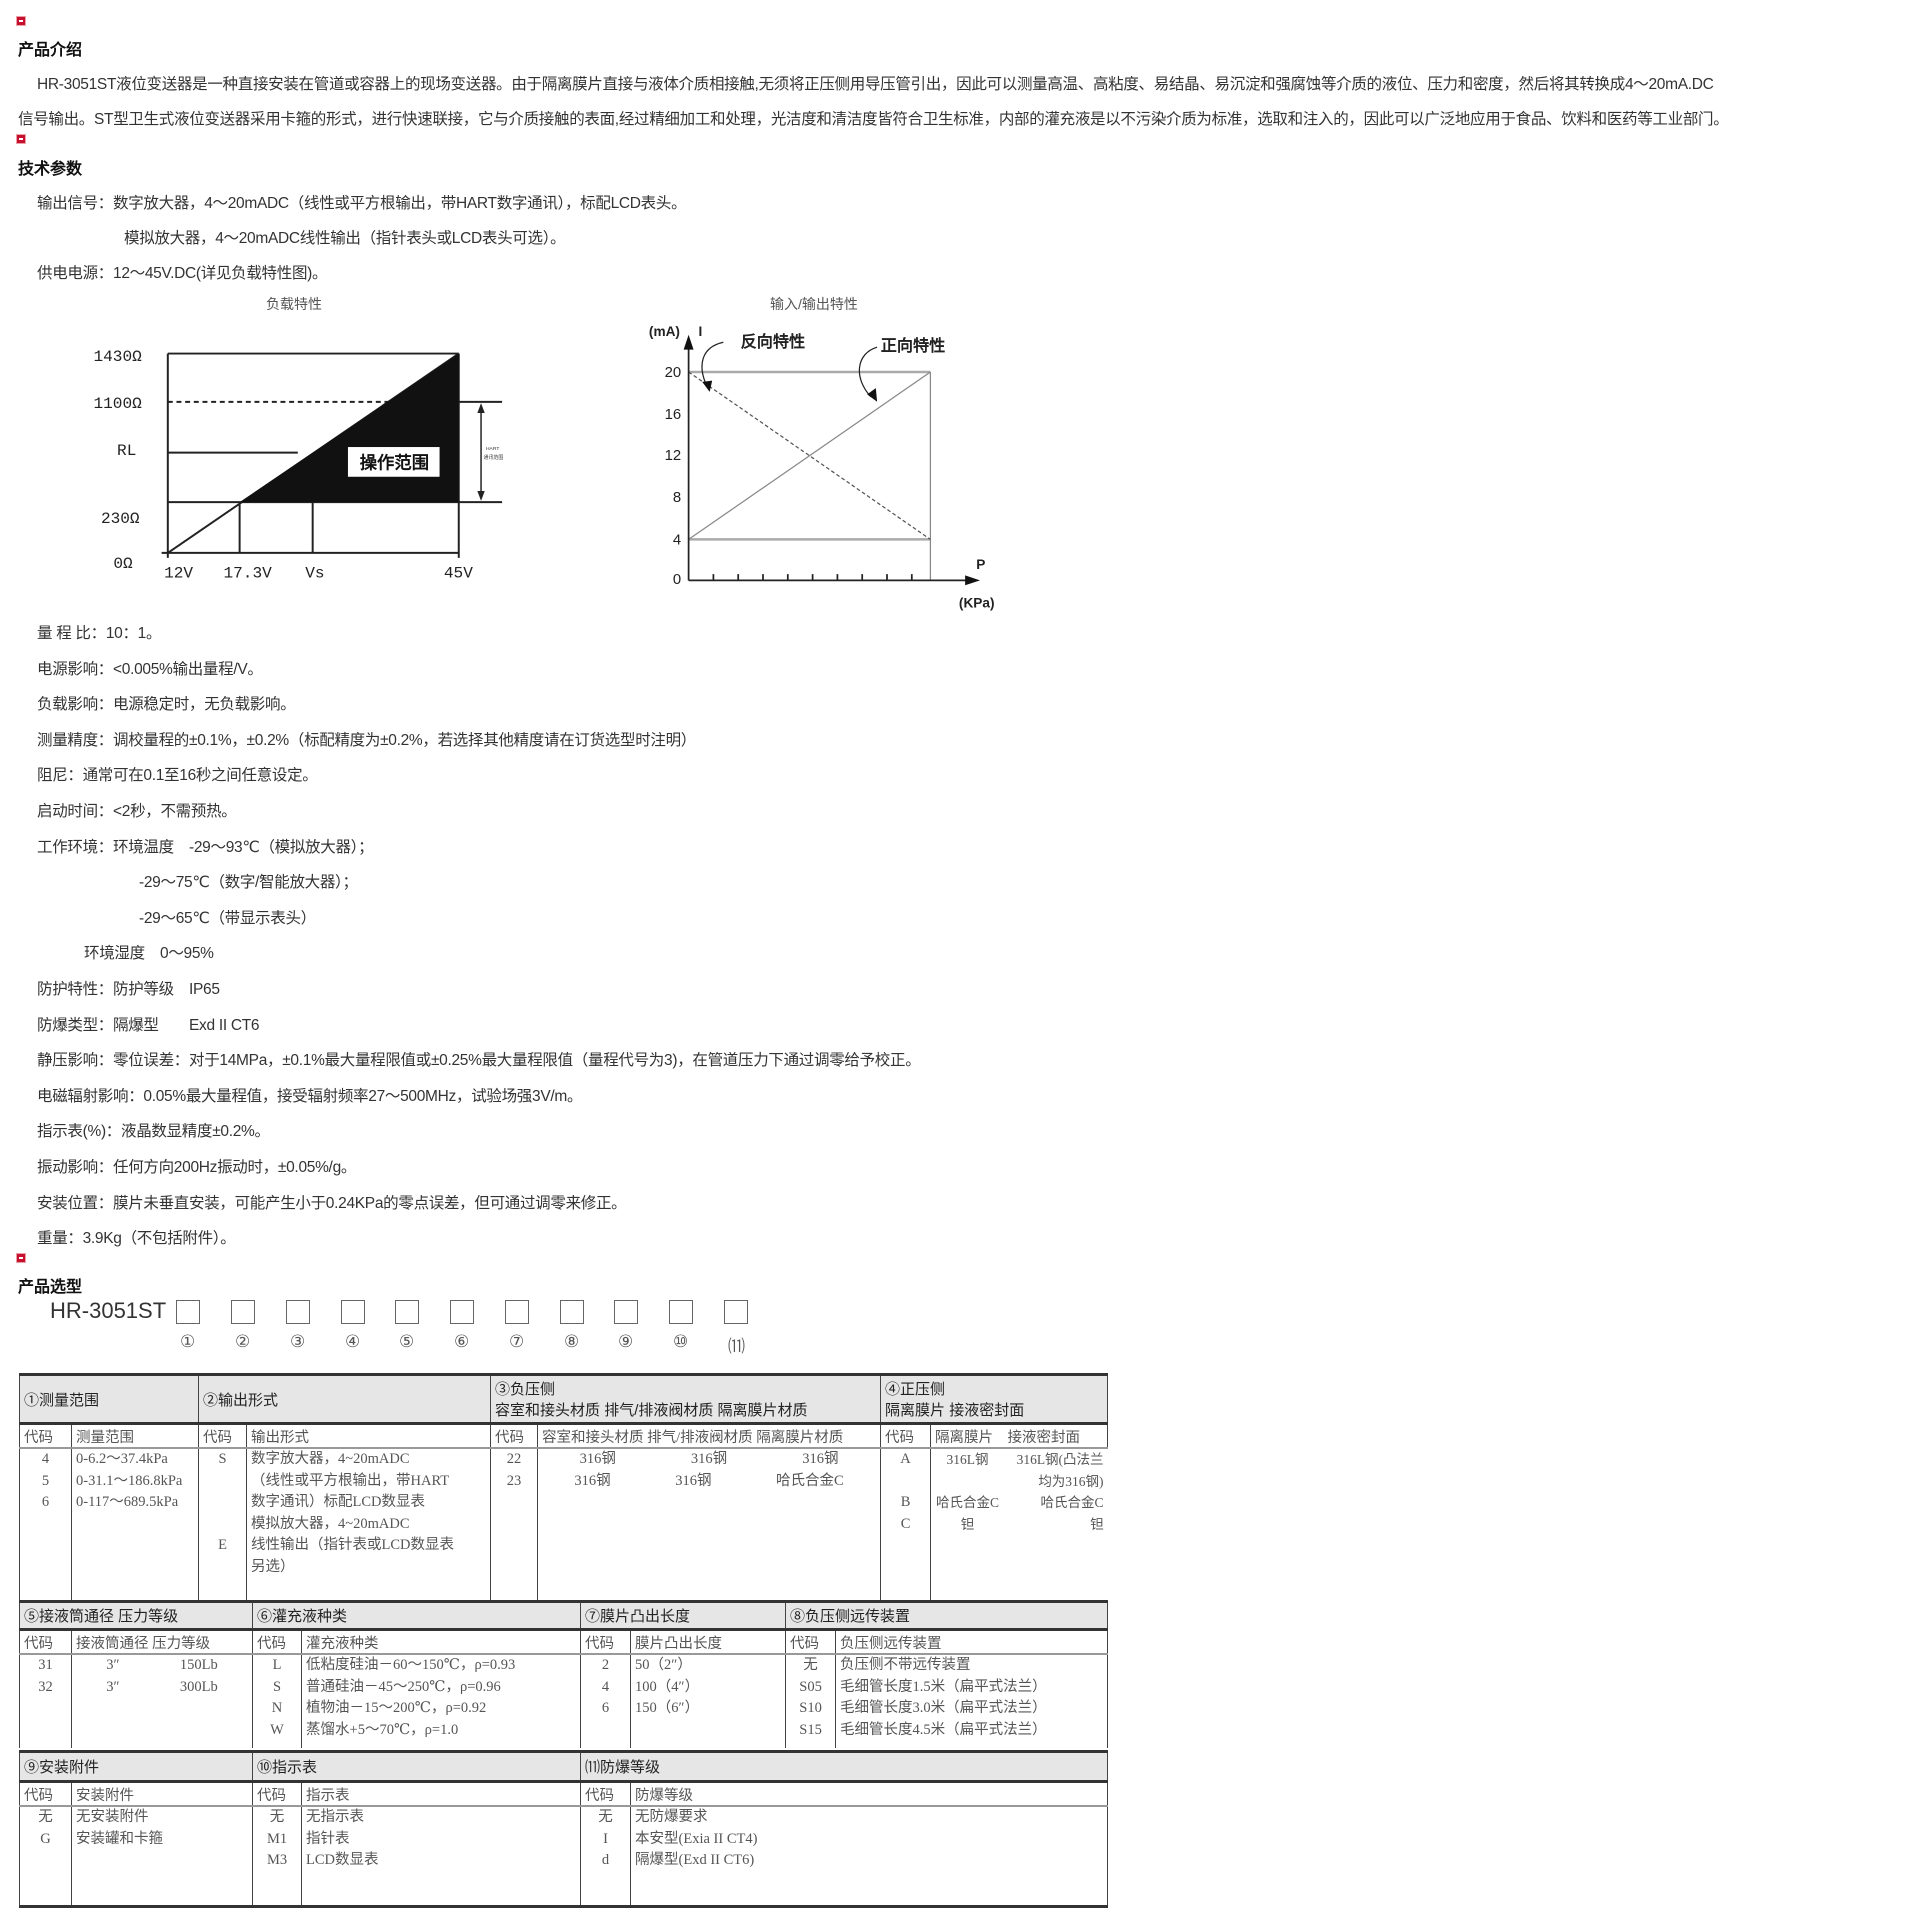  What do you see at coordinates (243, 1342) in the screenshot?
I see `position-number: ②` at bounding box center [243, 1342].